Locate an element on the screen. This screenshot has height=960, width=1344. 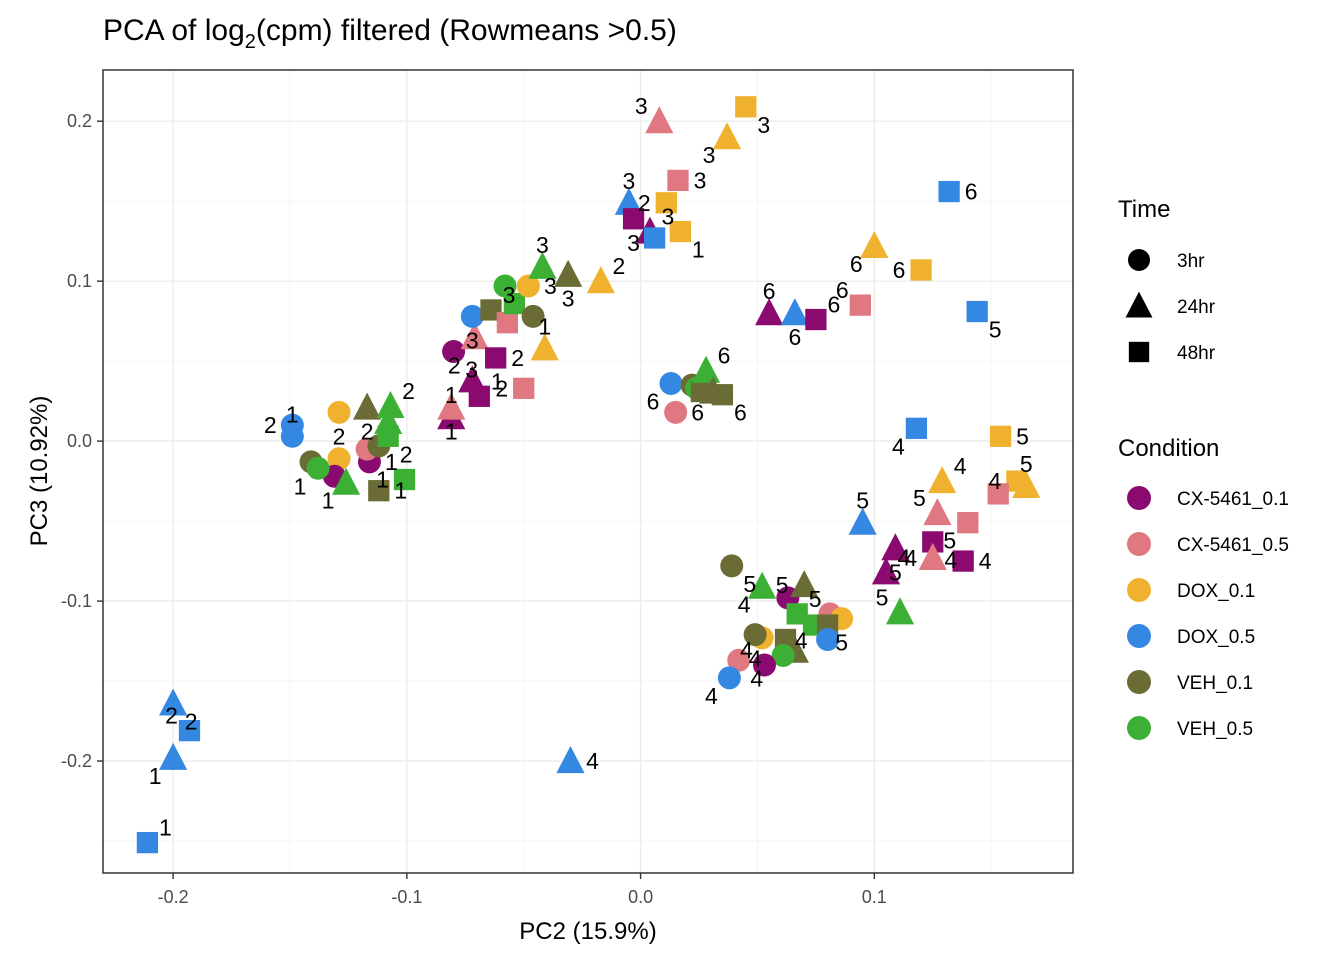
legend-condition-label: DOX_0.5 is located at coordinates (1216, 637).